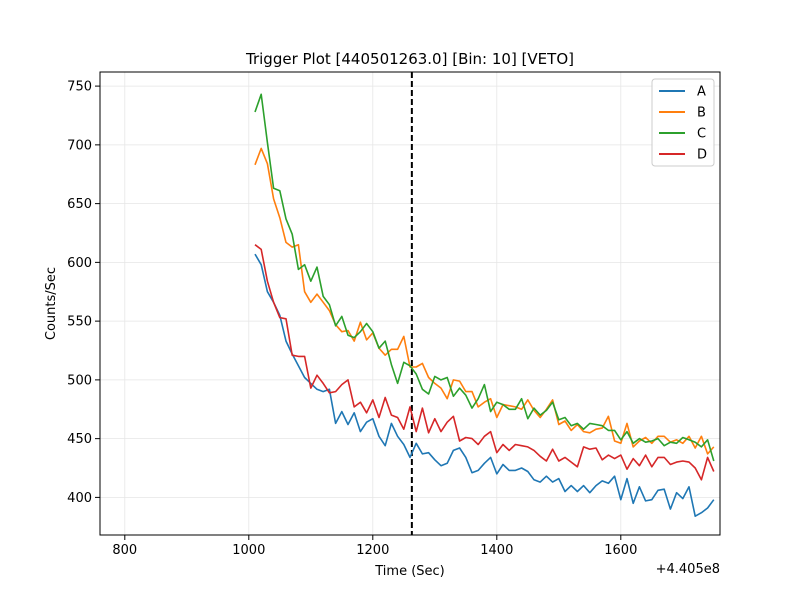  What do you see at coordinates (701, 92) in the screenshot?
I see `legend-label-a: A` at bounding box center [701, 92].